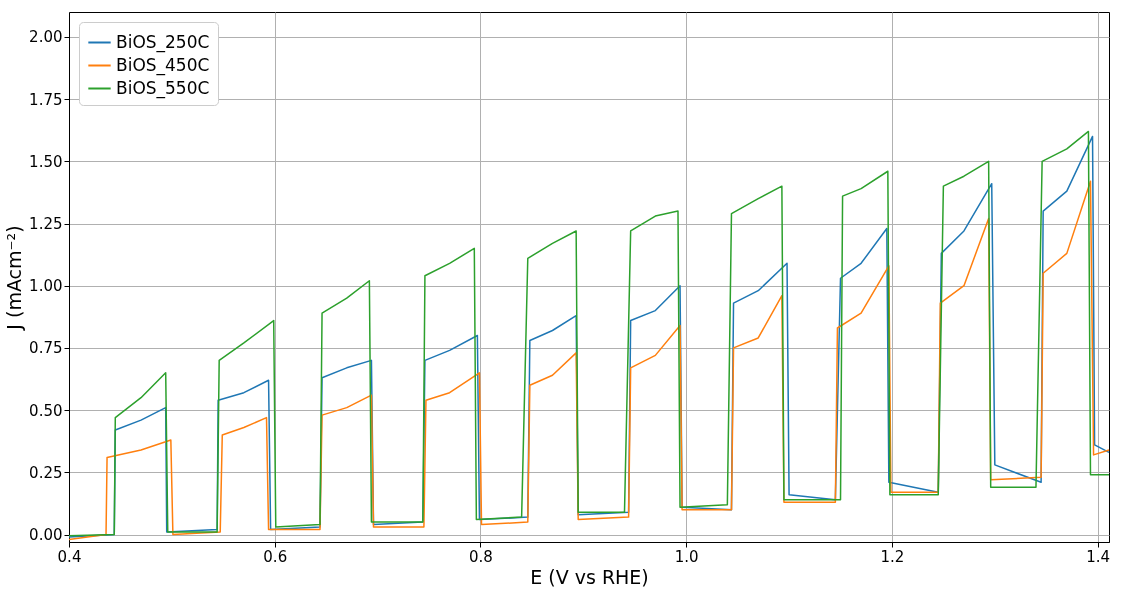  Describe the element at coordinates (46, 348) in the screenshot. I see `y-tick-label: 0.75` at that location.